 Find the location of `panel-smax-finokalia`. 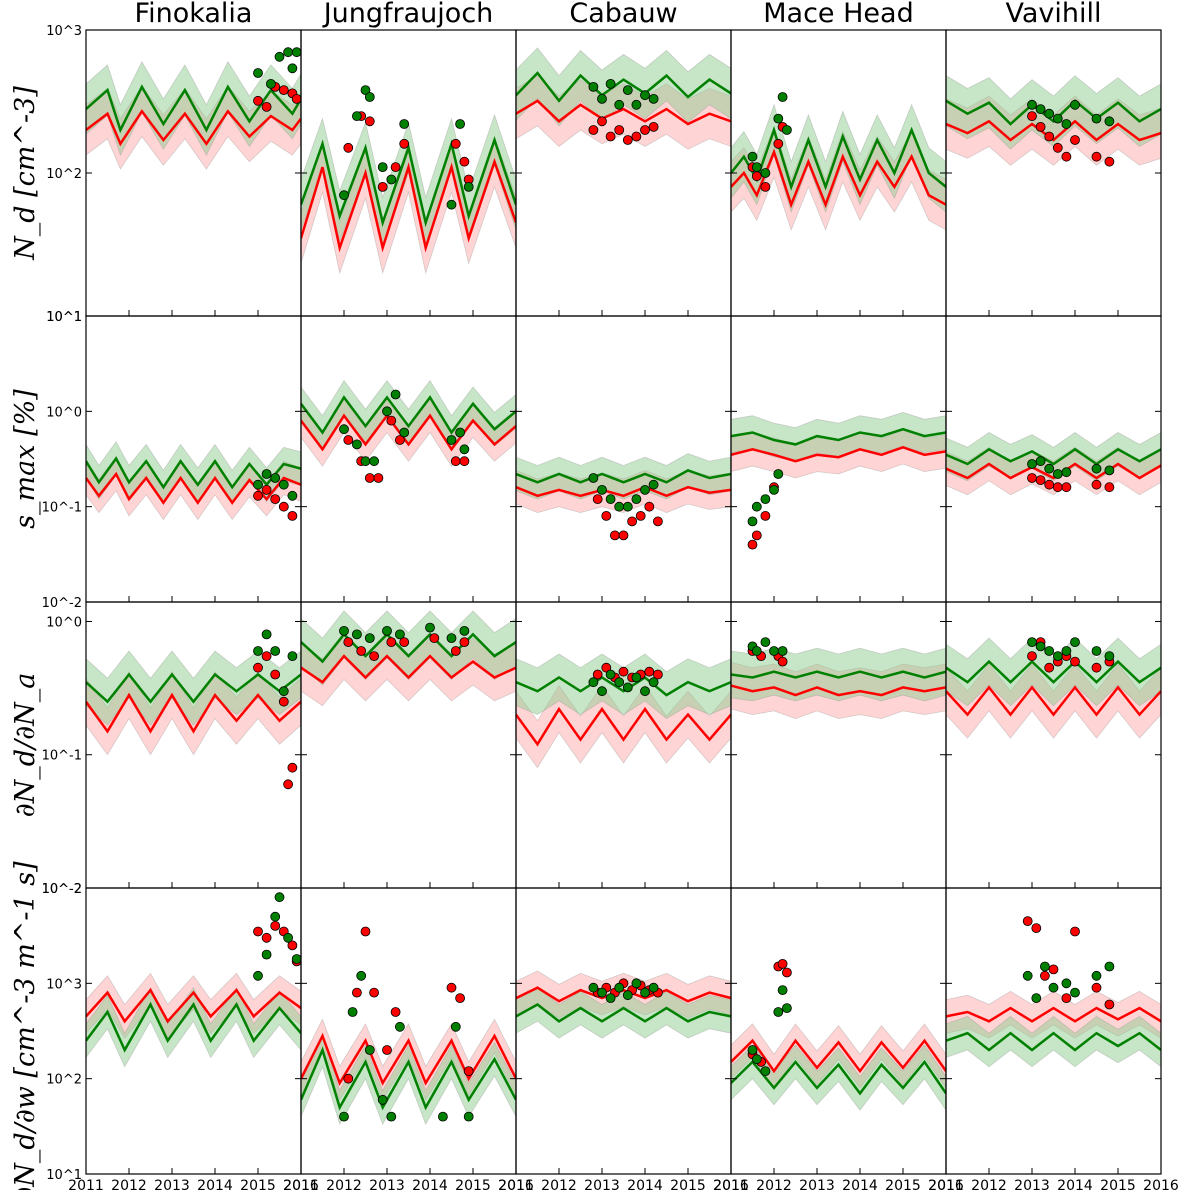

panel-smax-finokalia is located at coordinates (193, 459).